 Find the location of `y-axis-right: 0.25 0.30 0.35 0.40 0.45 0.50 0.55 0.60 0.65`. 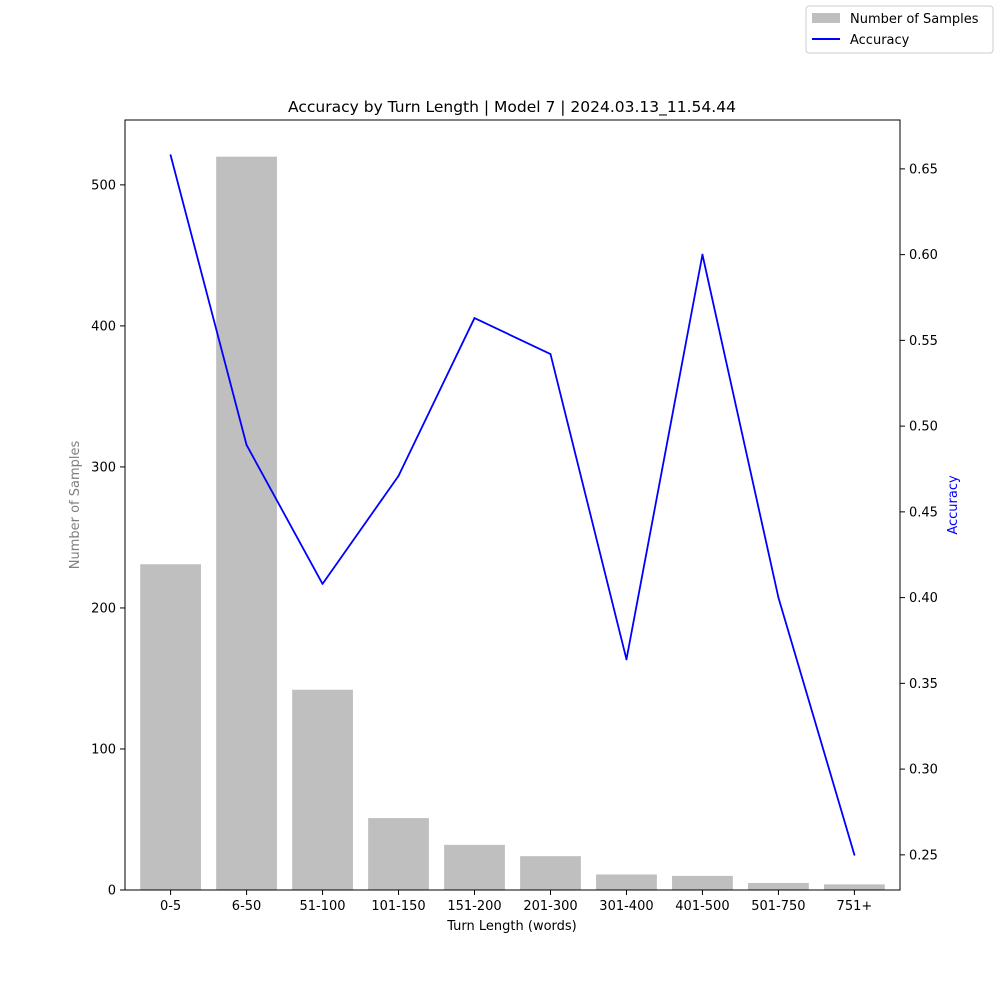

y-axis-right: 0.25 0.30 0.35 0.40 0.45 0.50 0.55 0.60 0.65 is located at coordinates (919, 512).